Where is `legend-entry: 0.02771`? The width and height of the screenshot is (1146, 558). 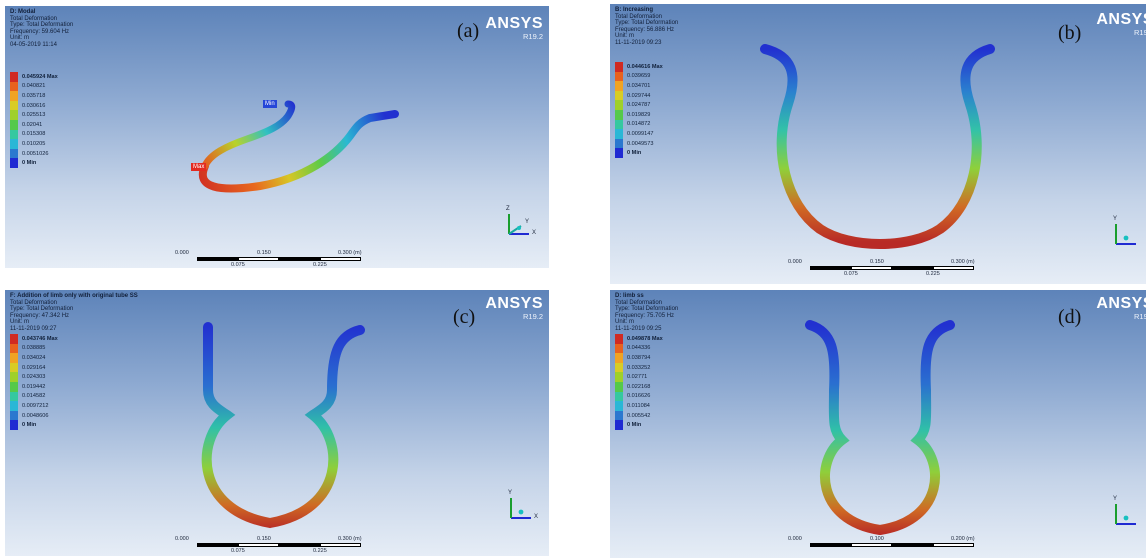
legend-entry: 0.02771 is located at coordinates (639, 377).